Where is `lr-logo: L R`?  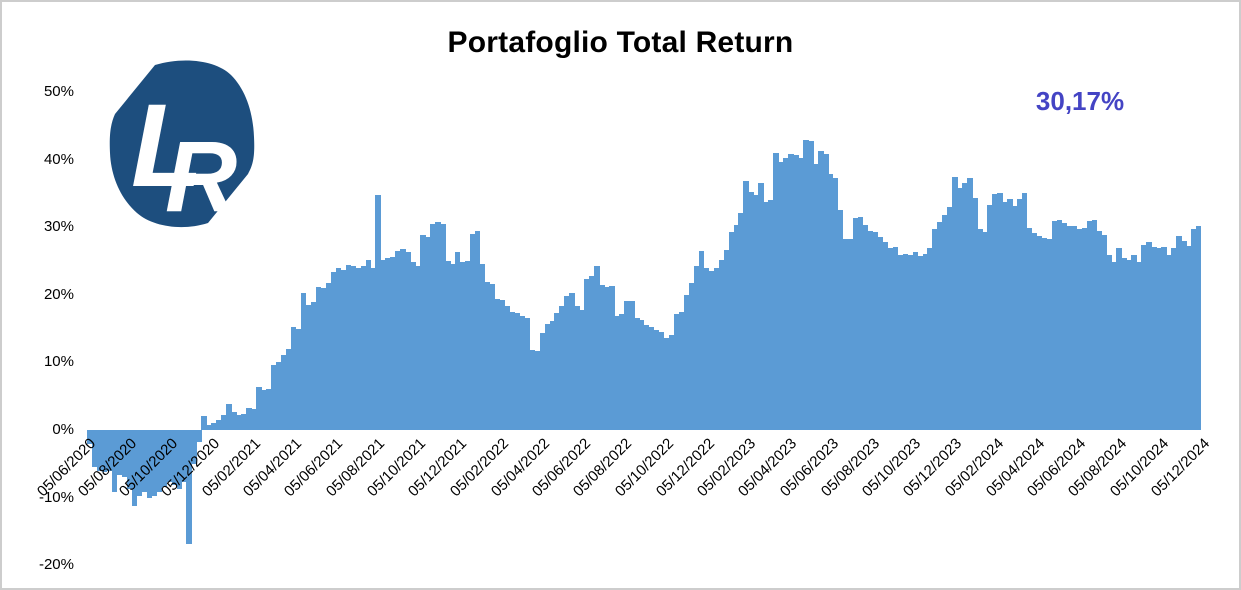 lr-logo: L R is located at coordinates (182, 144).